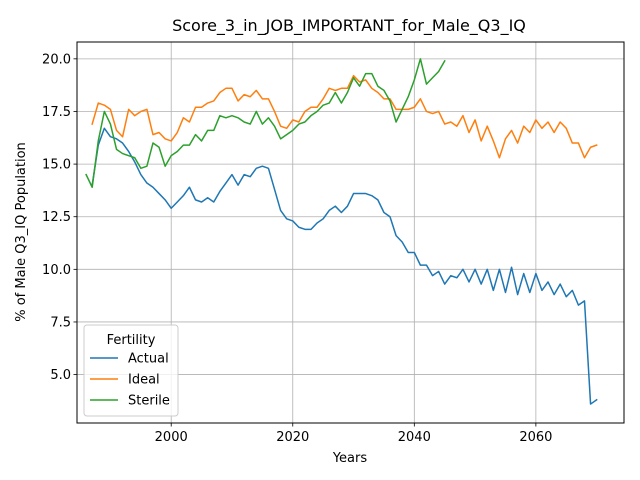 The image size is (640, 480). I want to click on x-tick-label: 2000, so click(171, 437).